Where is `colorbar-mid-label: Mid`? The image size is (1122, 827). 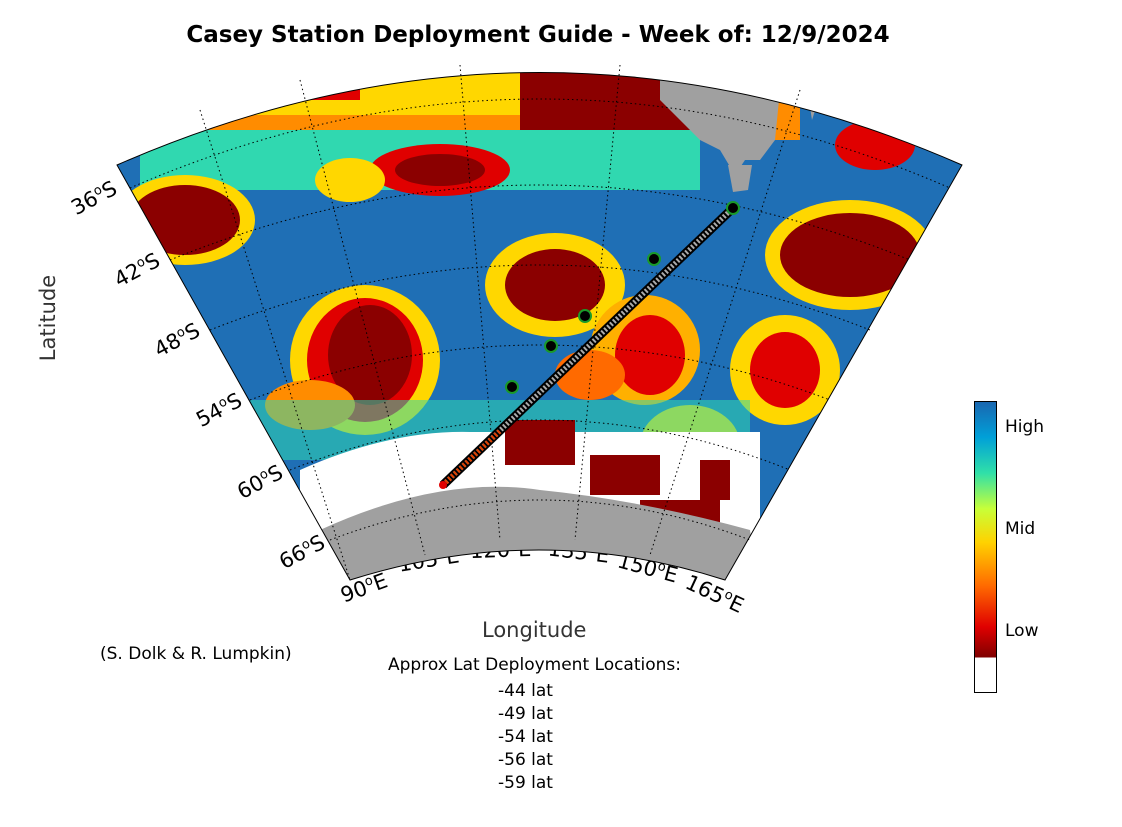
colorbar-mid-label: Mid is located at coordinates (1020, 529).